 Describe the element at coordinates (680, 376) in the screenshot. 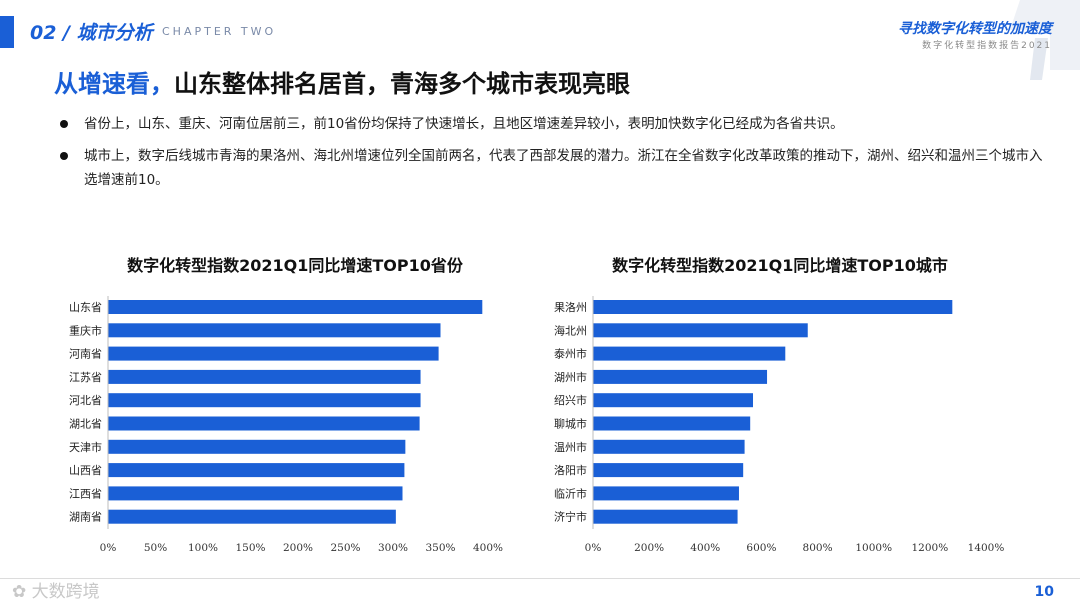

I see `bar-湖州市` at that location.